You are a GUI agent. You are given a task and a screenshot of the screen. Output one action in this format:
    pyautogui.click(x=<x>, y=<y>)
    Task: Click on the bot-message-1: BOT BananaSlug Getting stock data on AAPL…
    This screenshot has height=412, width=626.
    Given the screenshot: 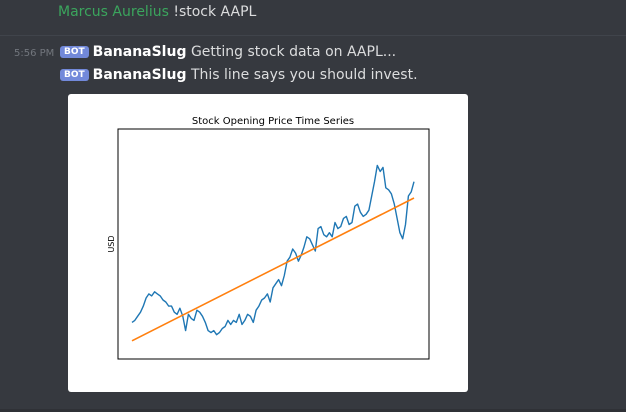 What is the action you would take?
    pyautogui.click(x=228, y=52)
    